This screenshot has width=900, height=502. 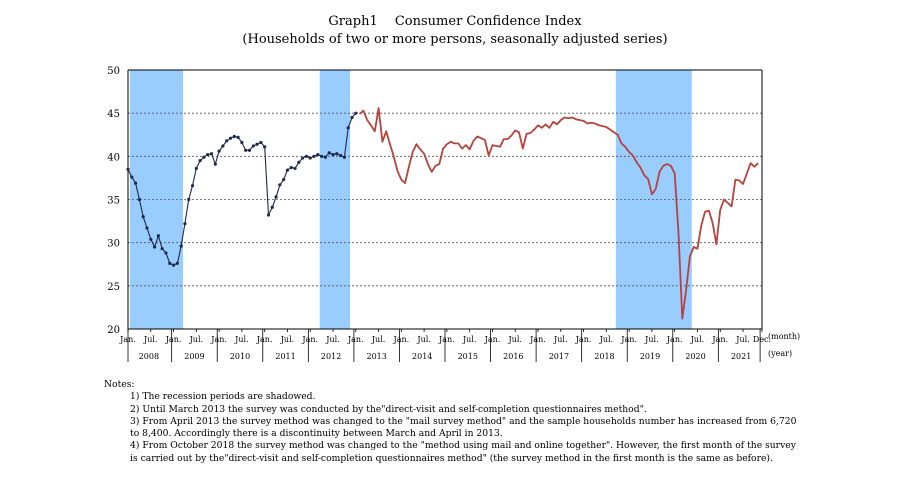 I want to click on y-tick-label: 45, so click(x=113, y=114).